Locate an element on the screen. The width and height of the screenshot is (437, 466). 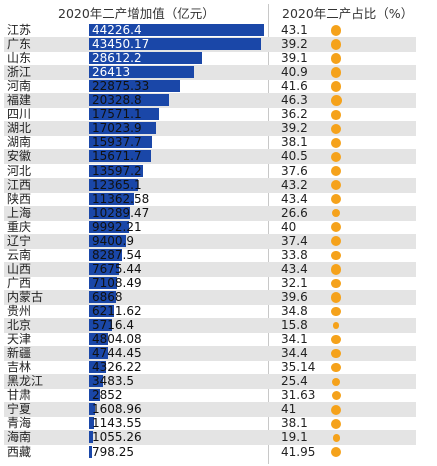
table-row: 河北 13597.2 37.6 is located at coordinates (210, 171).